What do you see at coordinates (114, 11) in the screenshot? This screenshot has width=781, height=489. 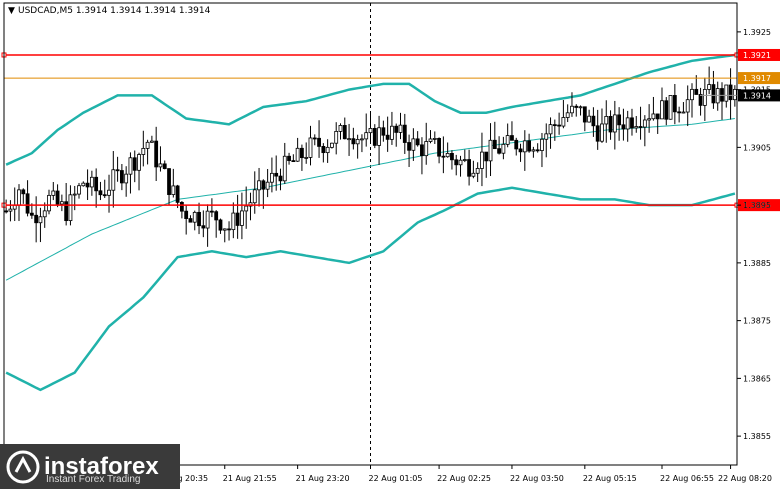 I see `chart-title: USDCAD,M5 1.3914 1.3914 1.3914 1.3914` at bounding box center [114, 11].